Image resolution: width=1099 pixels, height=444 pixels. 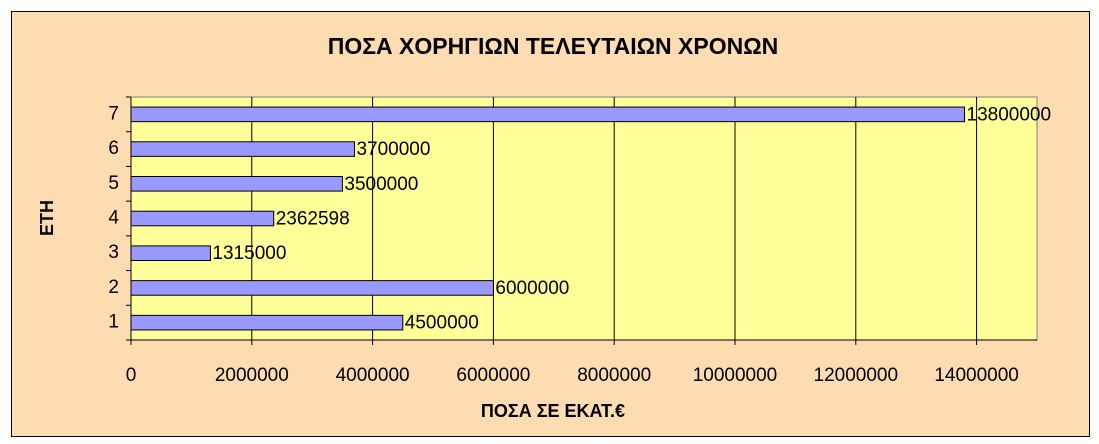 I want to click on y-axis-label: ΕΤΗ, so click(x=47, y=218).